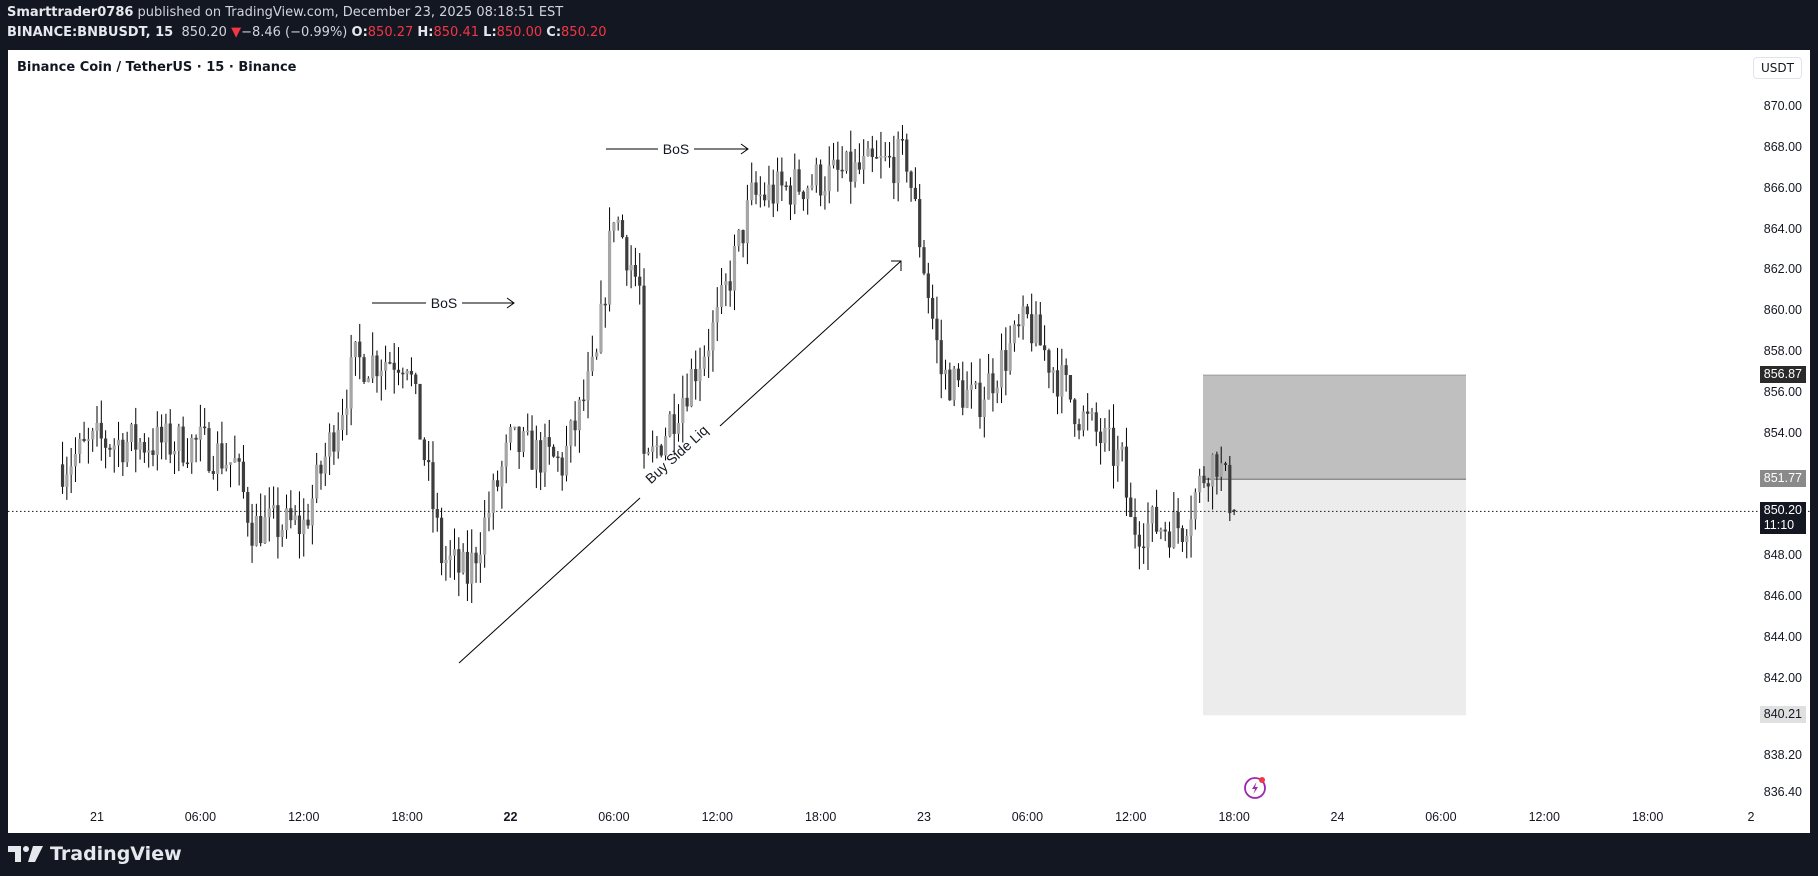 This screenshot has width=1818, height=876. What do you see at coordinates (584, 32) in the screenshot?
I see `close-value: 850.20` at bounding box center [584, 32].